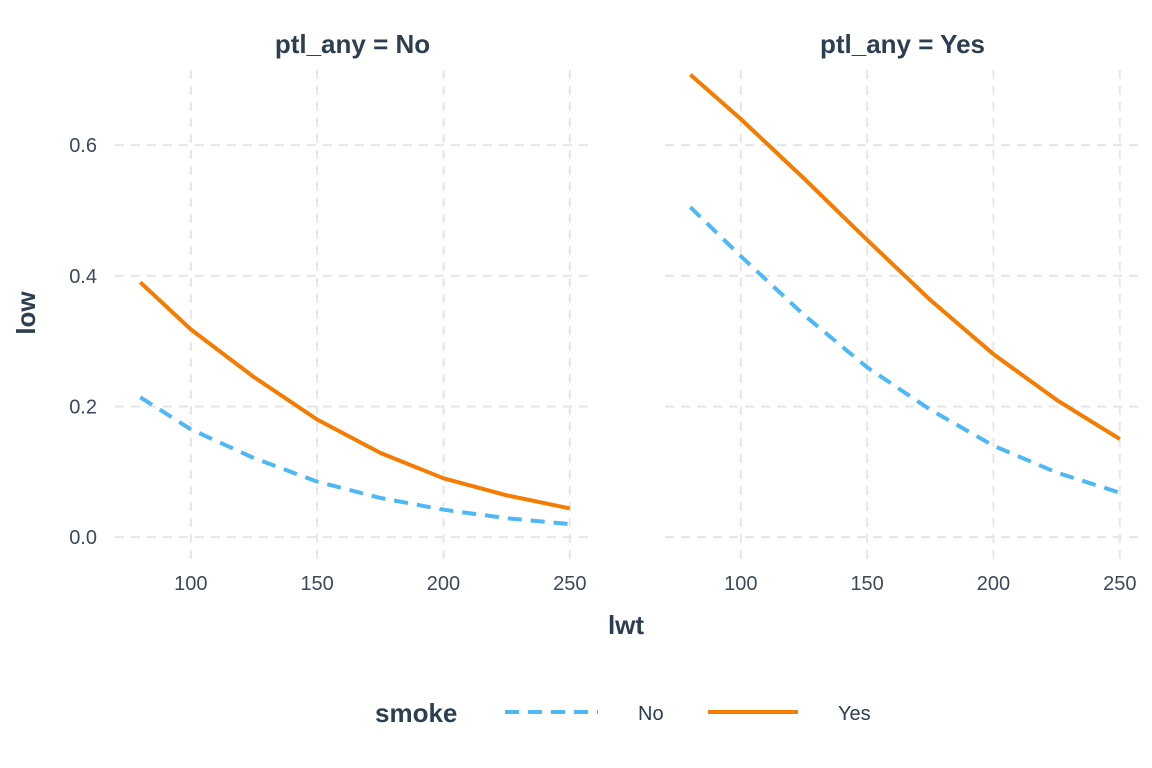  I want to click on legend-entries: No Yes, so click(688, 714).